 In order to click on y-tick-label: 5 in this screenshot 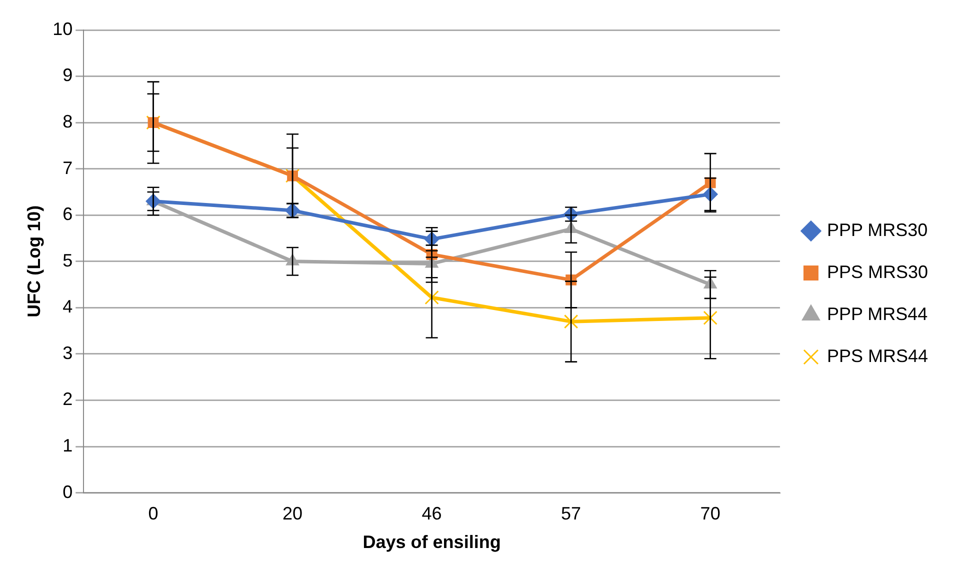, I will do `click(67, 260)`.